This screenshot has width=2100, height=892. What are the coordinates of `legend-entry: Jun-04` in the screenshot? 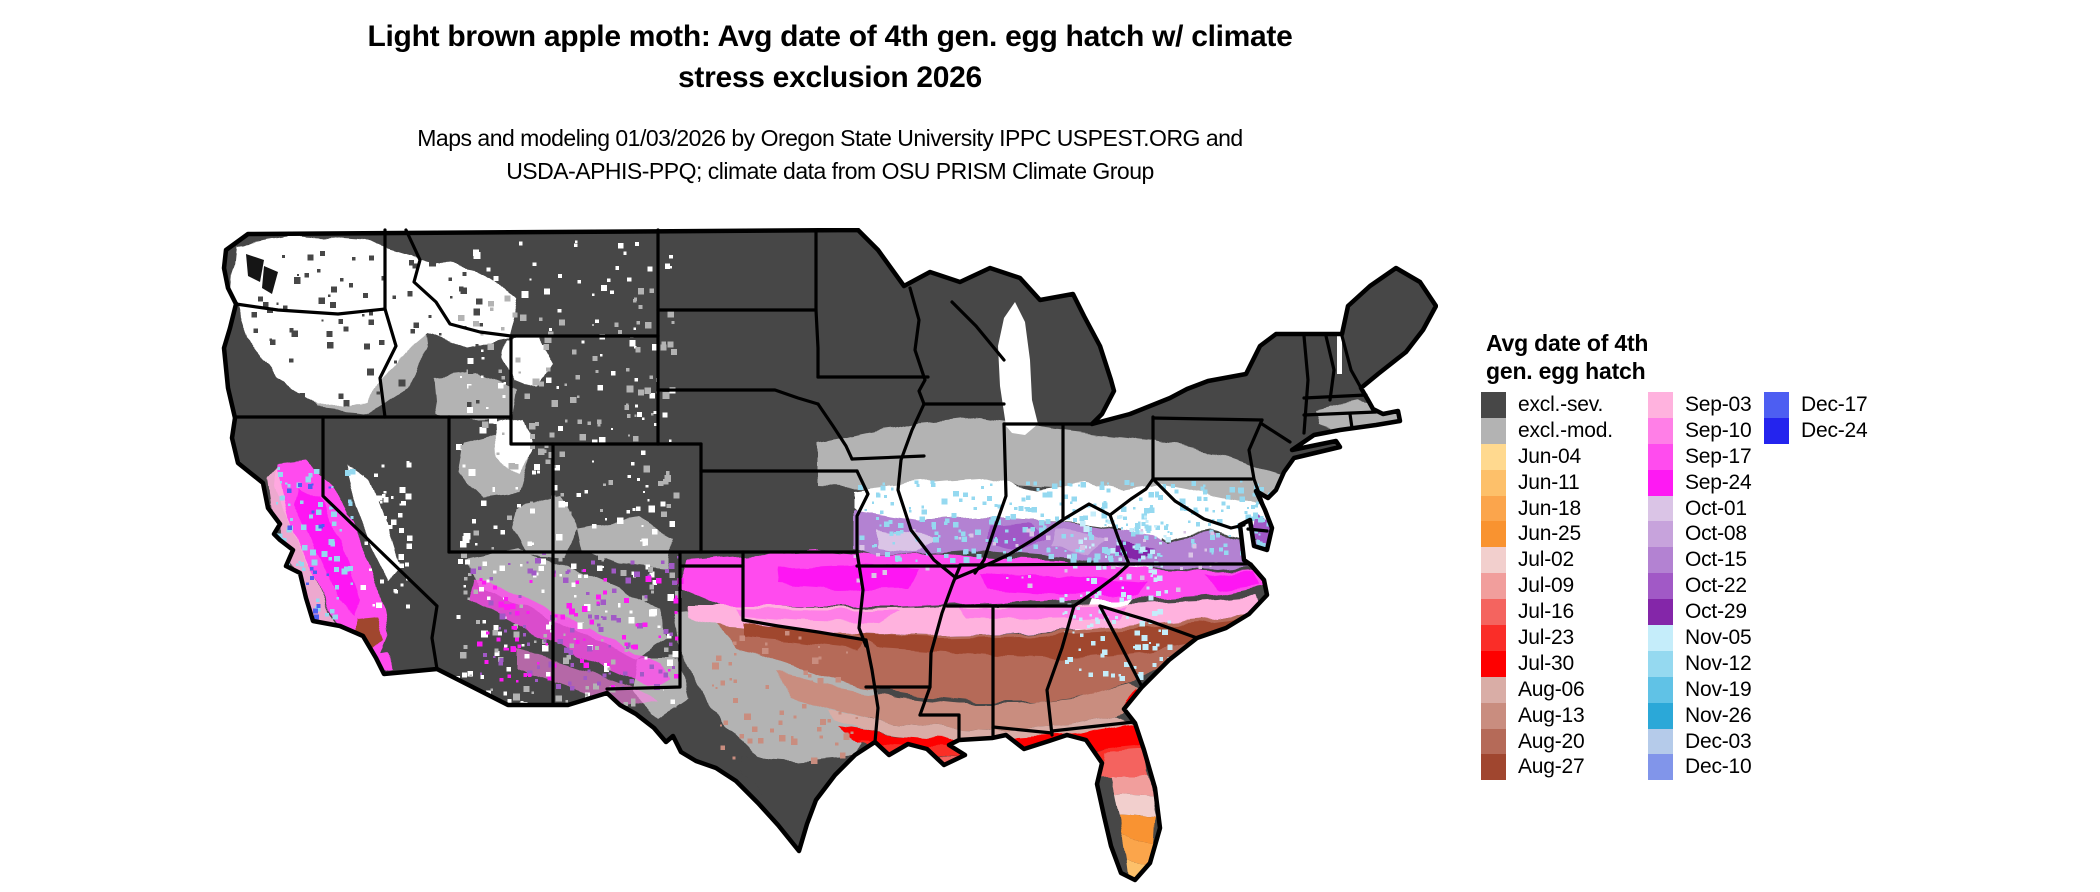 It's located at (1547, 456).